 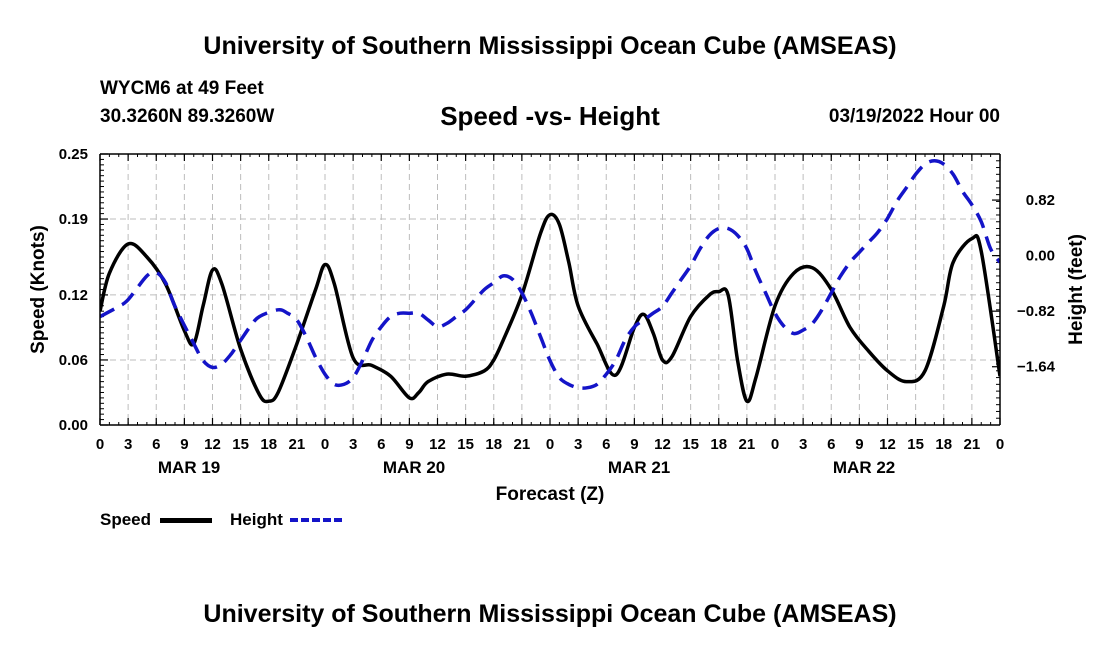 I want to click on legend-speed-label: Speed, so click(x=126, y=519).